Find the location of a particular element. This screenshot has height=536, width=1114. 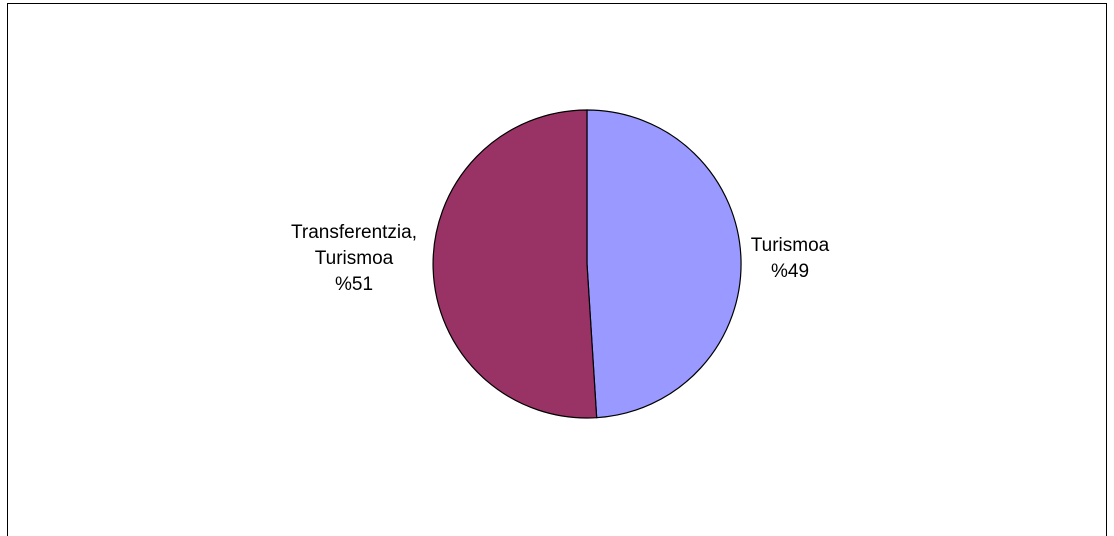

slice-label-line-1-1: Turismoa is located at coordinates (354, 258).